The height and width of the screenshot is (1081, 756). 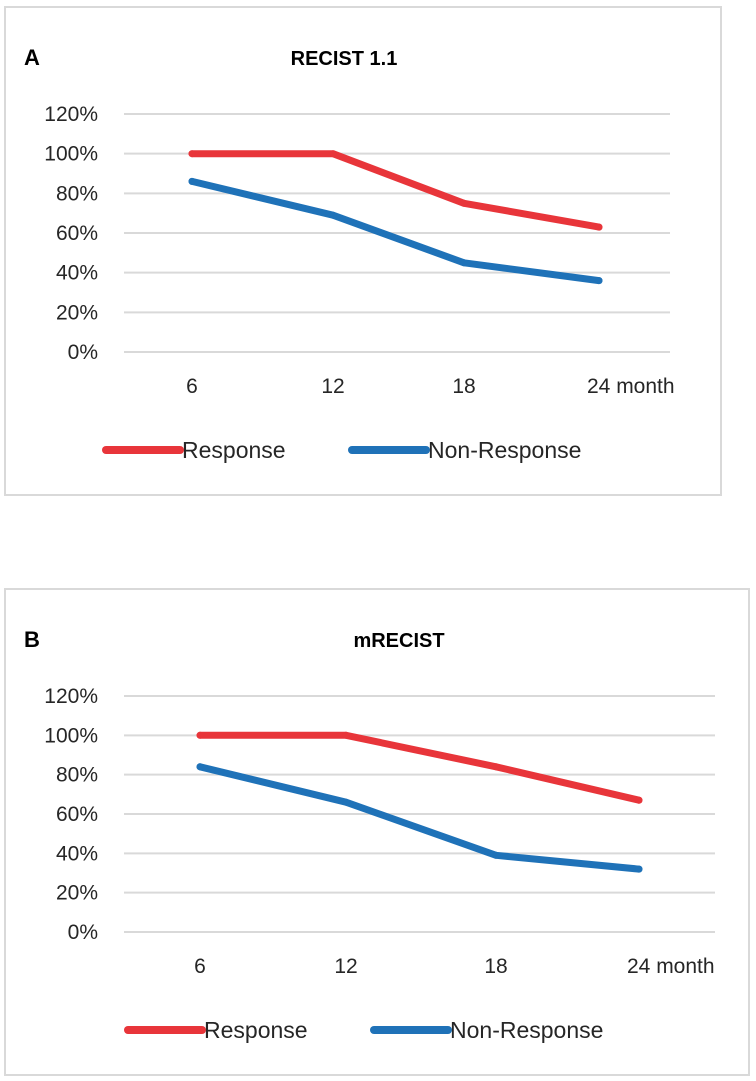 What do you see at coordinates (504, 450) in the screenshot?
I see `legend-label-non-response-a: Non-Response` at bounding box center [504, 450].